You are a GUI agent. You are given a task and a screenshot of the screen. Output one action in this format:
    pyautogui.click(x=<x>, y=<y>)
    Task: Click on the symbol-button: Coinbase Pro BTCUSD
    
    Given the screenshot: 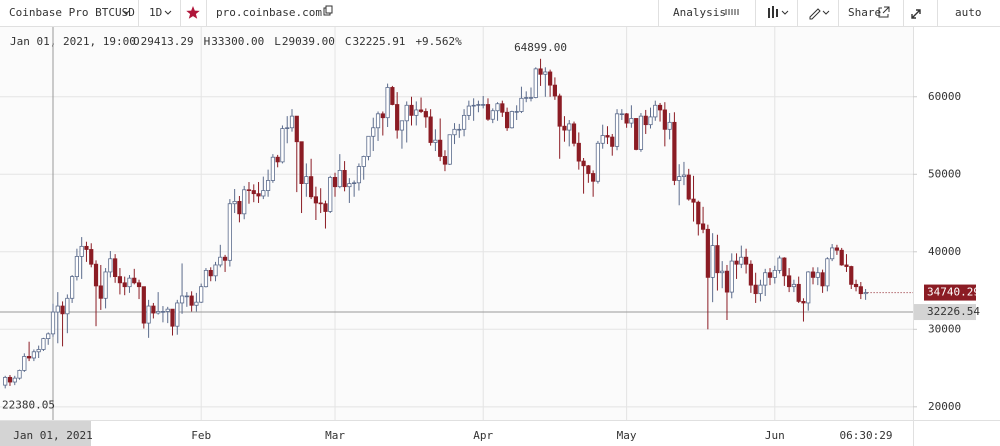 What is the action you would take?
    pyautogui.click(x=72, y=12)
    